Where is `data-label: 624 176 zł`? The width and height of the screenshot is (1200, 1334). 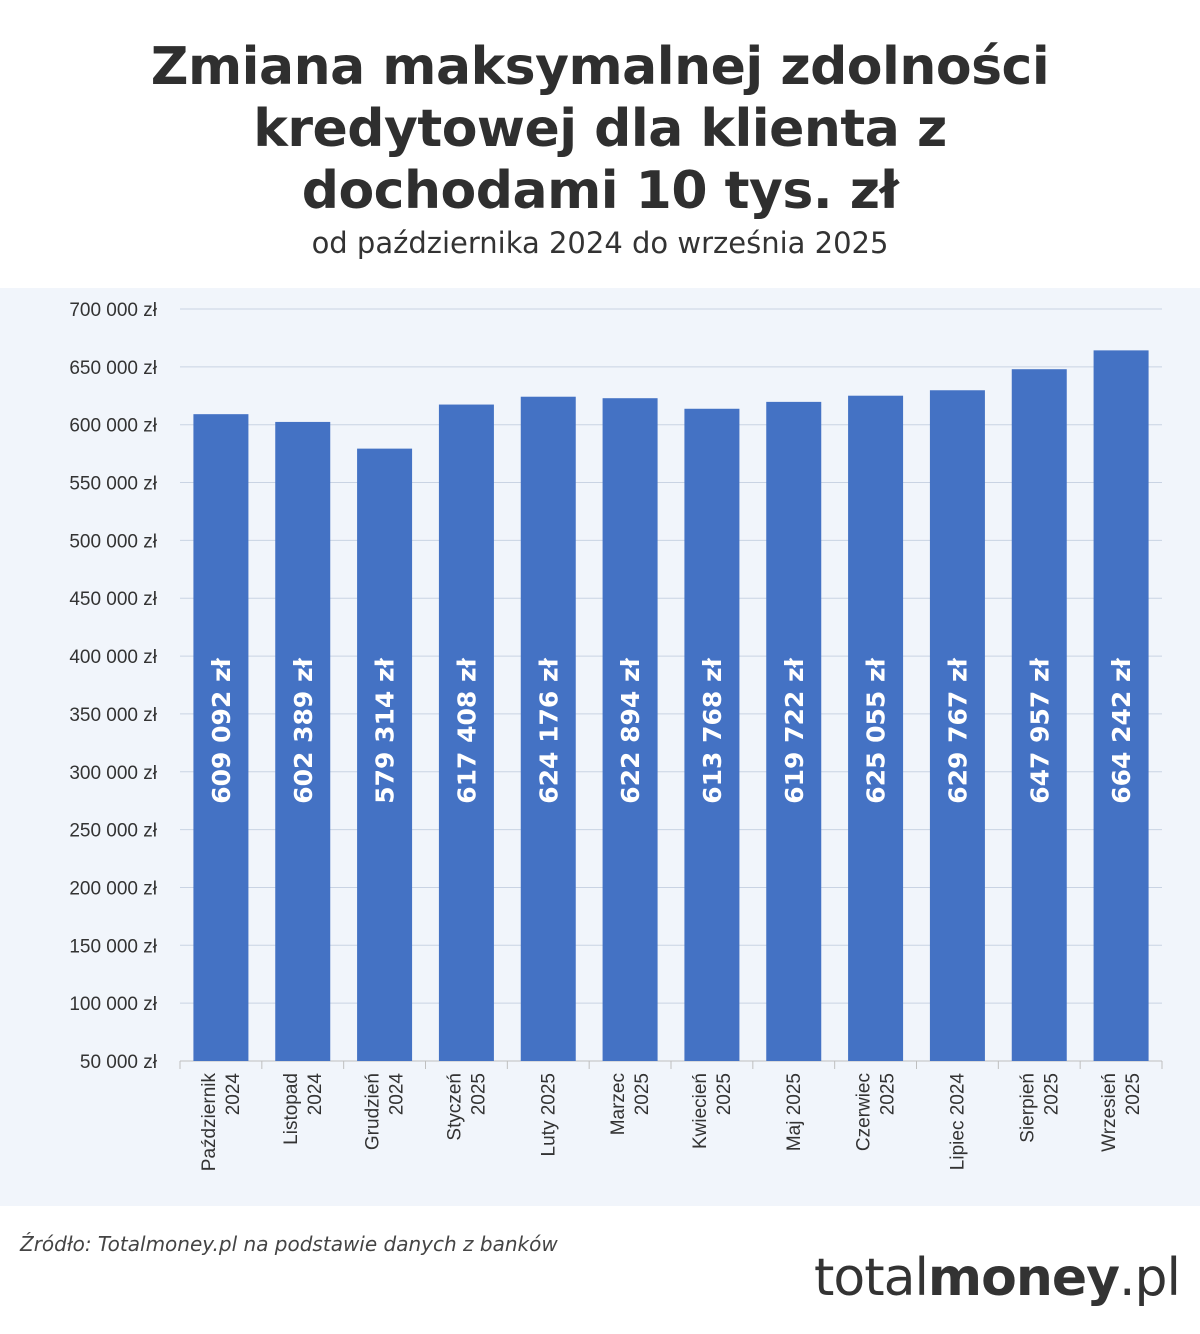
data-label: 624 176 zł is located at coordinates (548, 730).